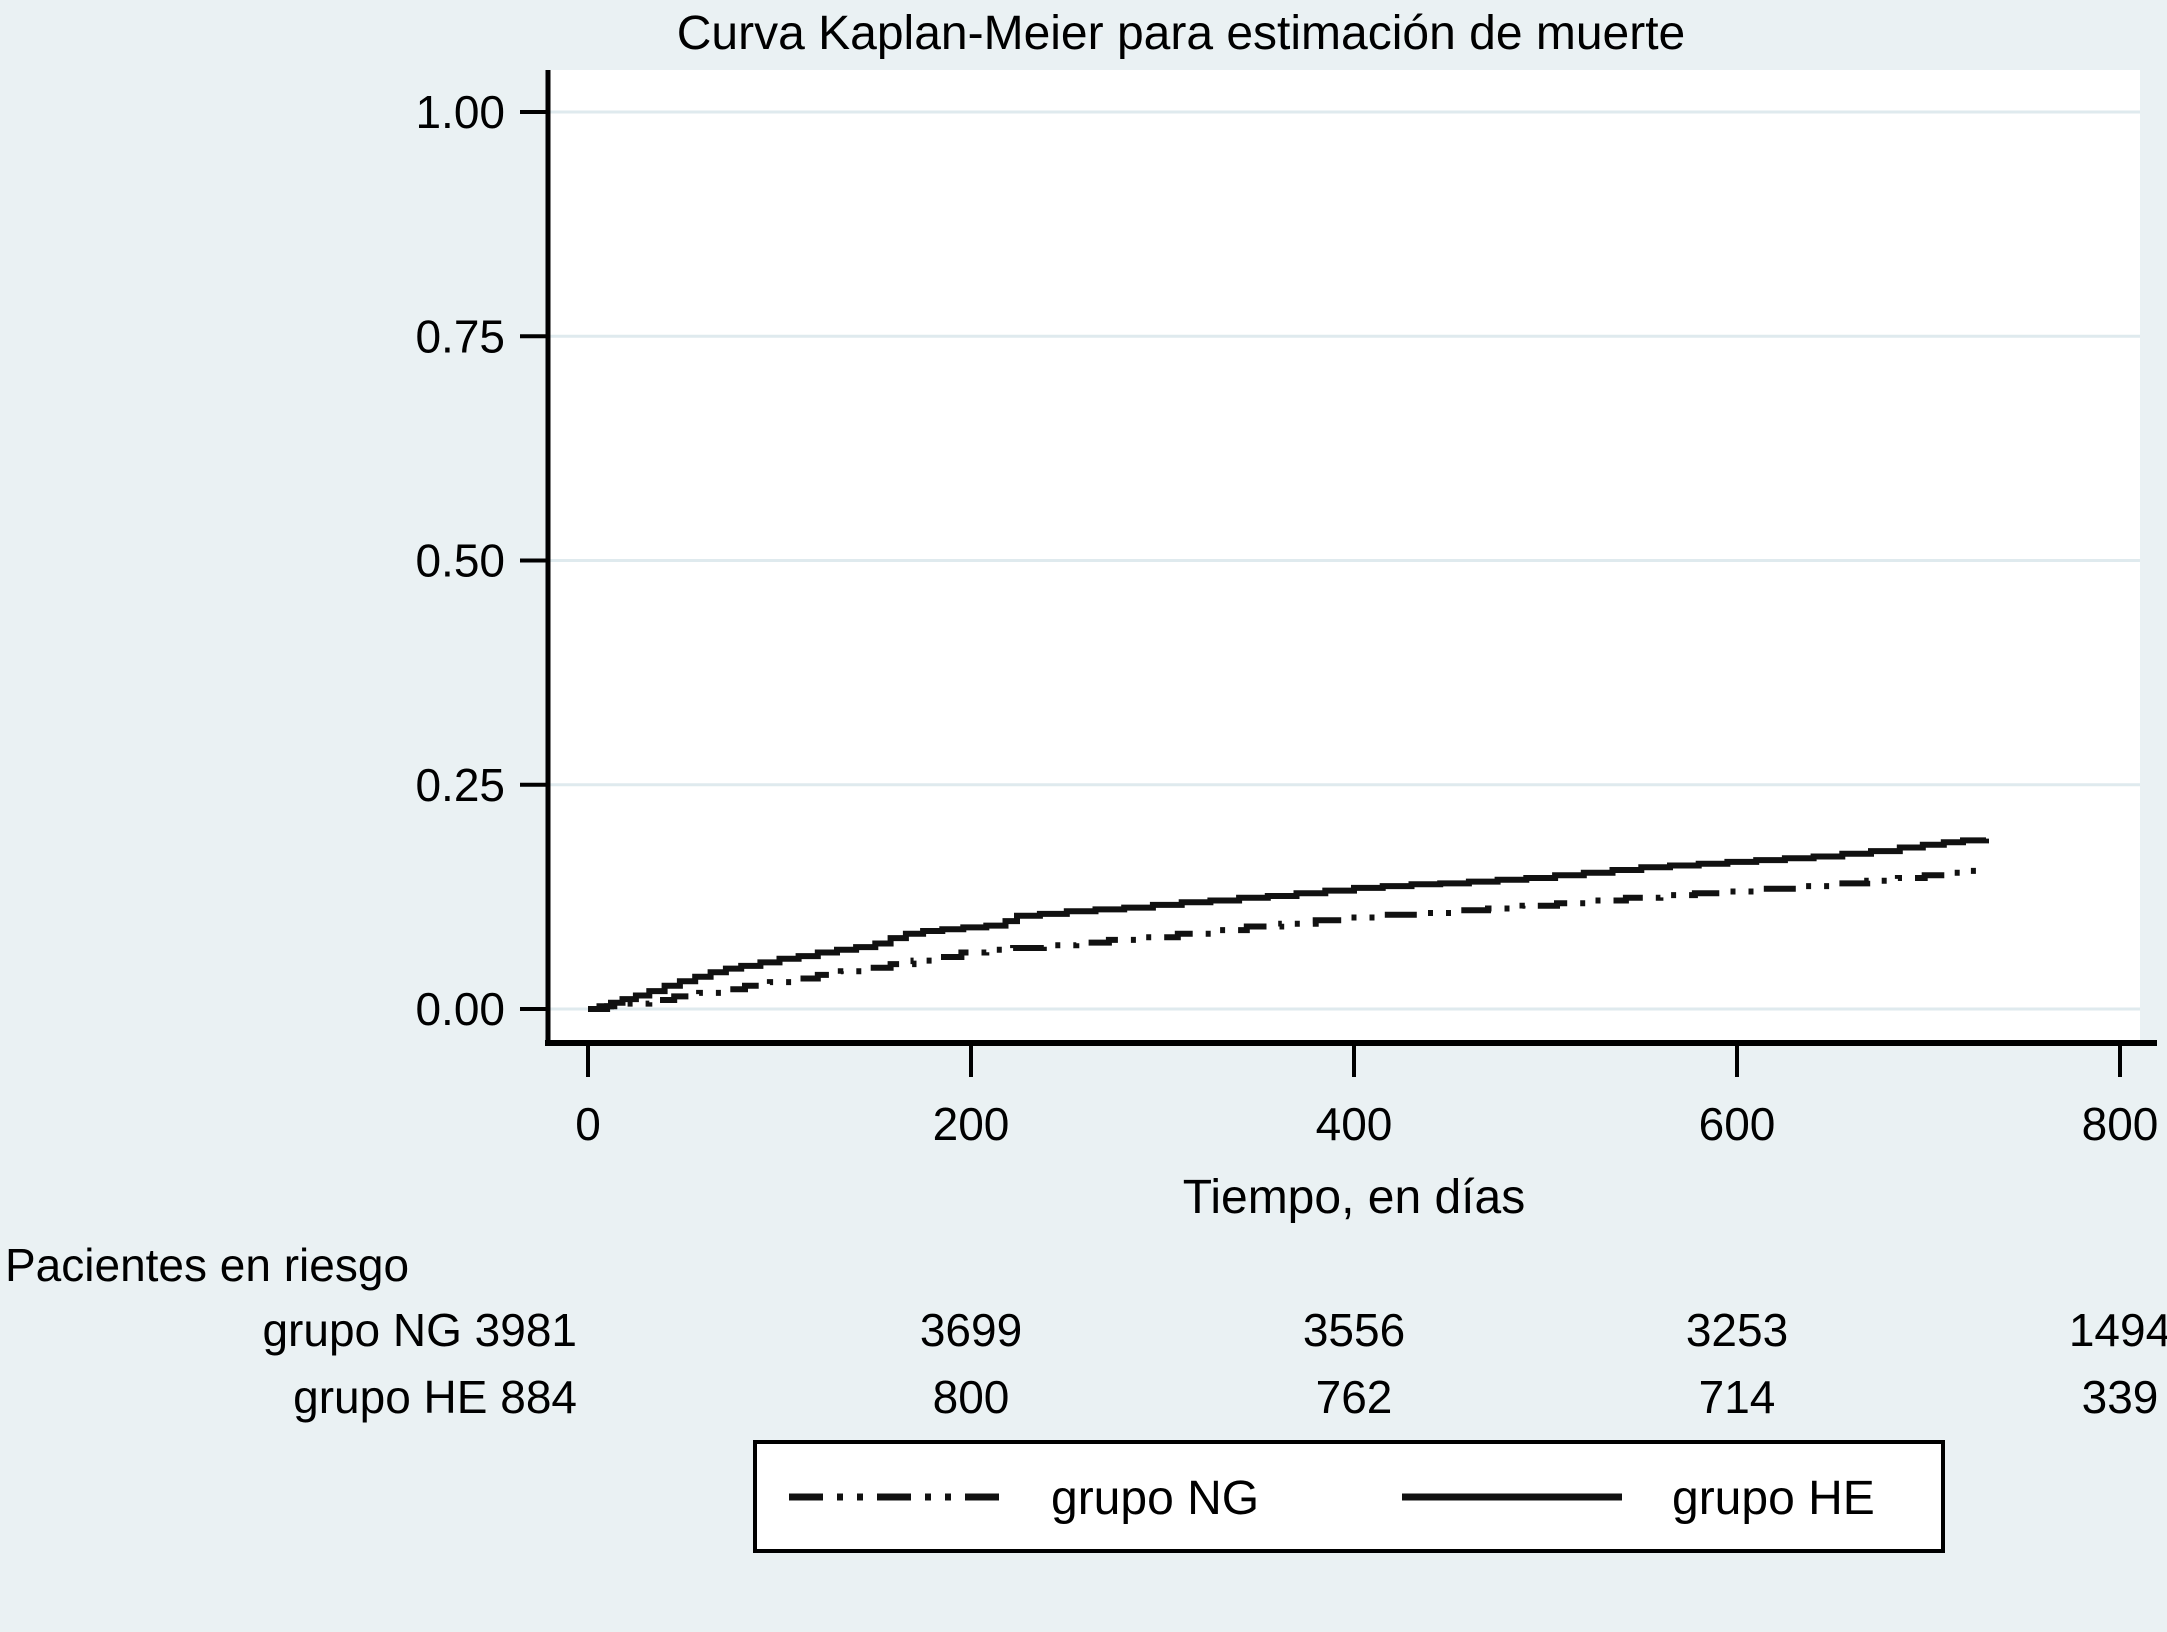  What do you see at coordinates (1288, 939) in the screenshot?
I see `km-curve-grupo-ng` at bounding box center [1288, 939].